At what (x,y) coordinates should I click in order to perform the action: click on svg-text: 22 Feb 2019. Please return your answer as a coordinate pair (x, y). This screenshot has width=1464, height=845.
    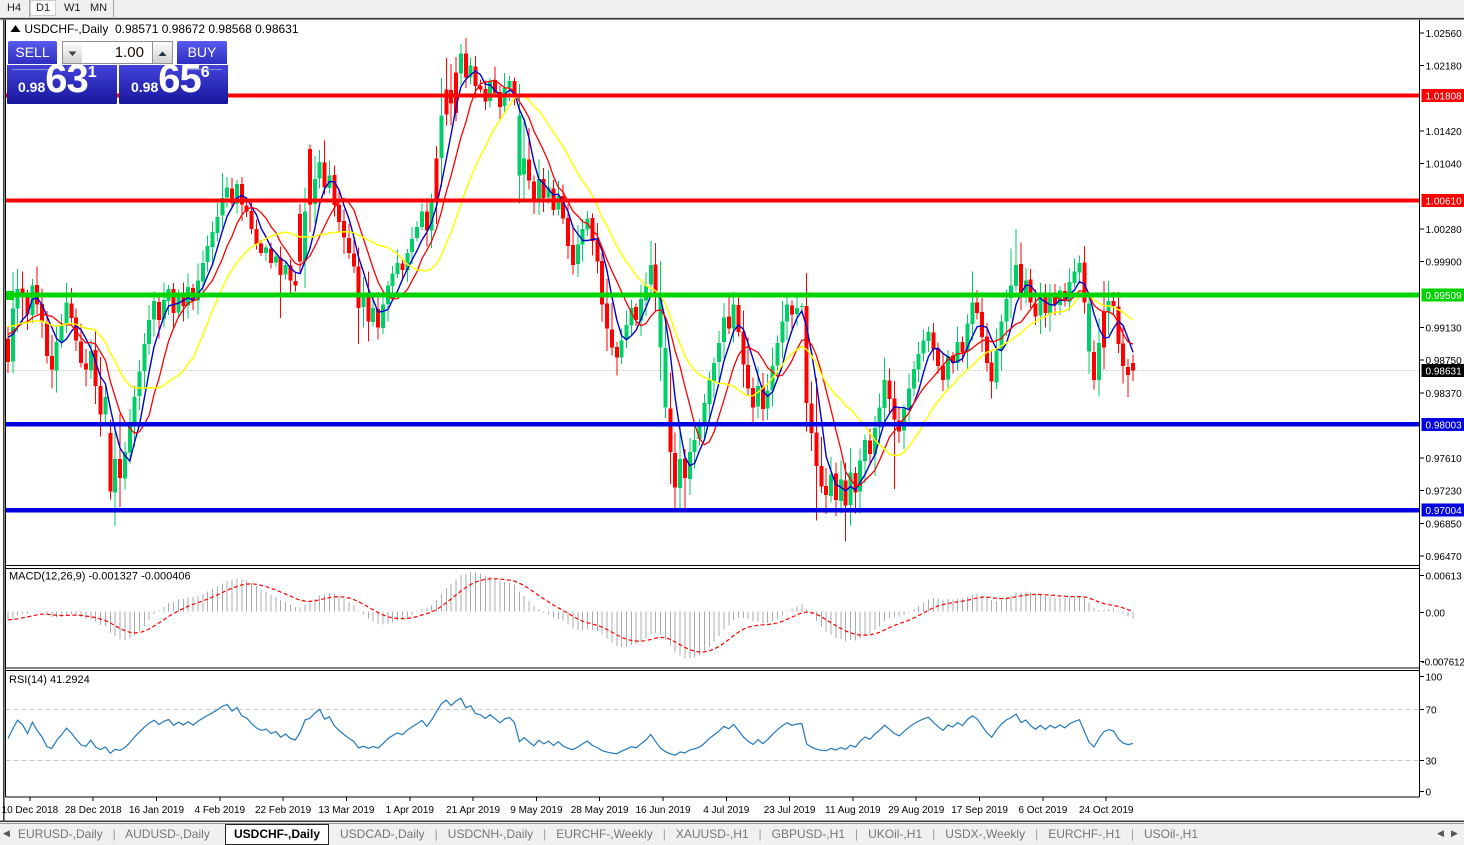
    Looking at the image, I should click on (283, 810).